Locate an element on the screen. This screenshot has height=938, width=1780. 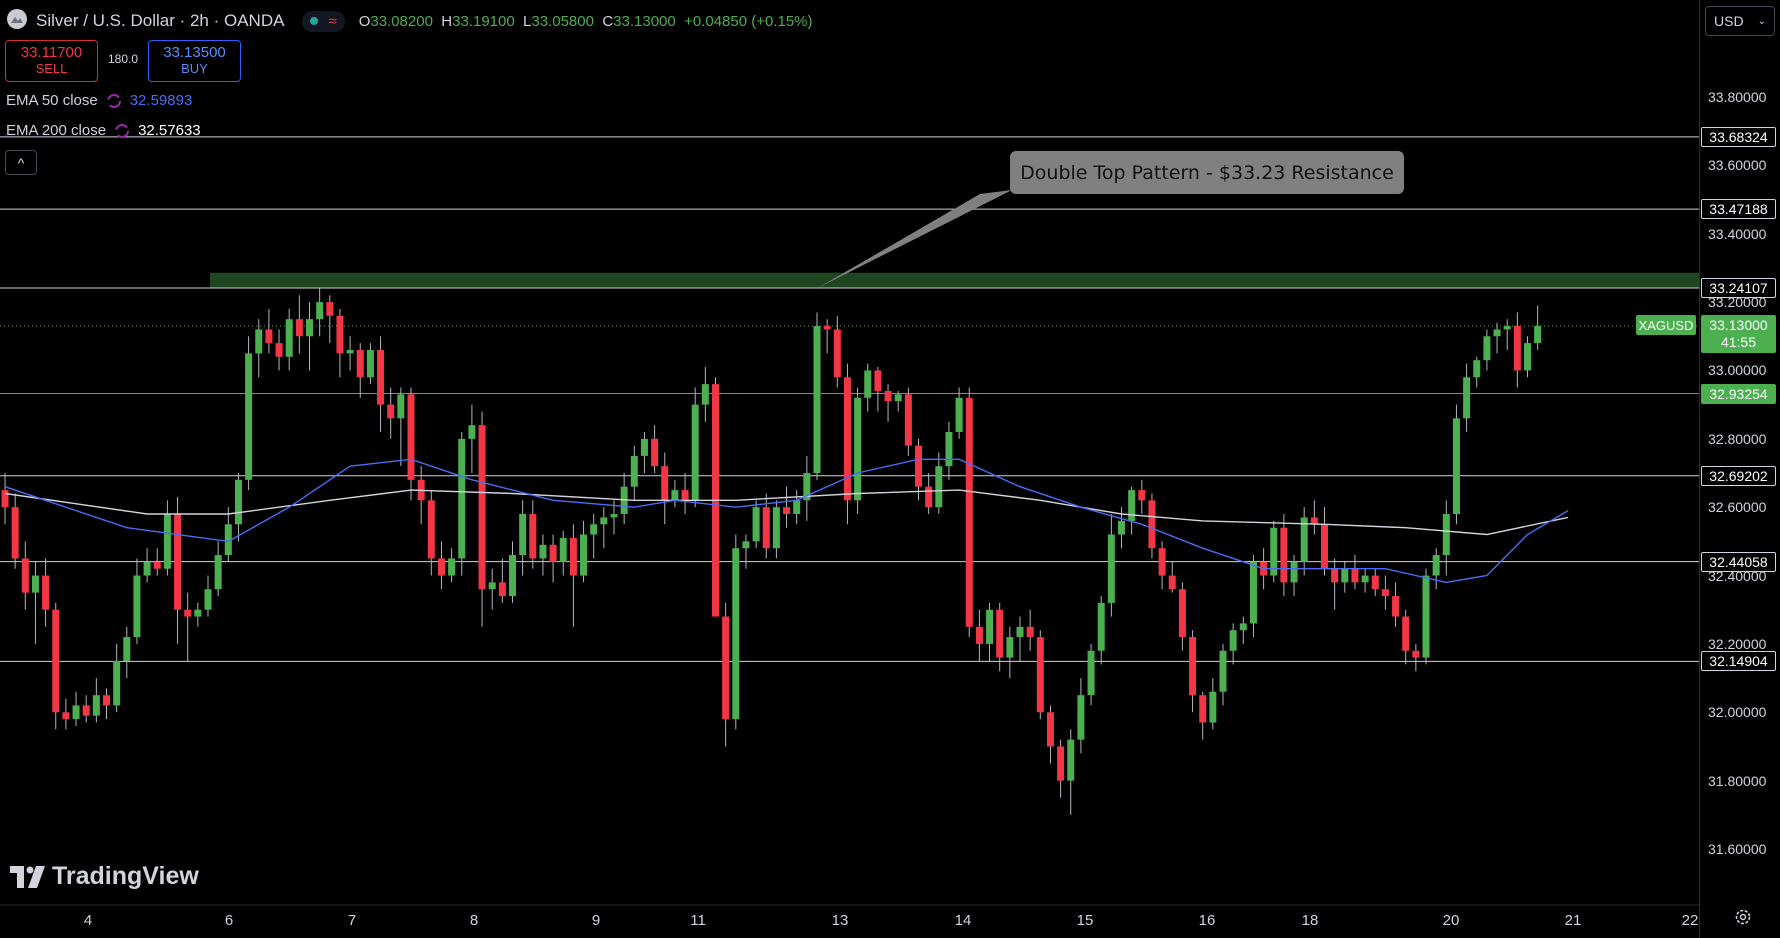
gear-icon is located at coordinates (1743, 917).